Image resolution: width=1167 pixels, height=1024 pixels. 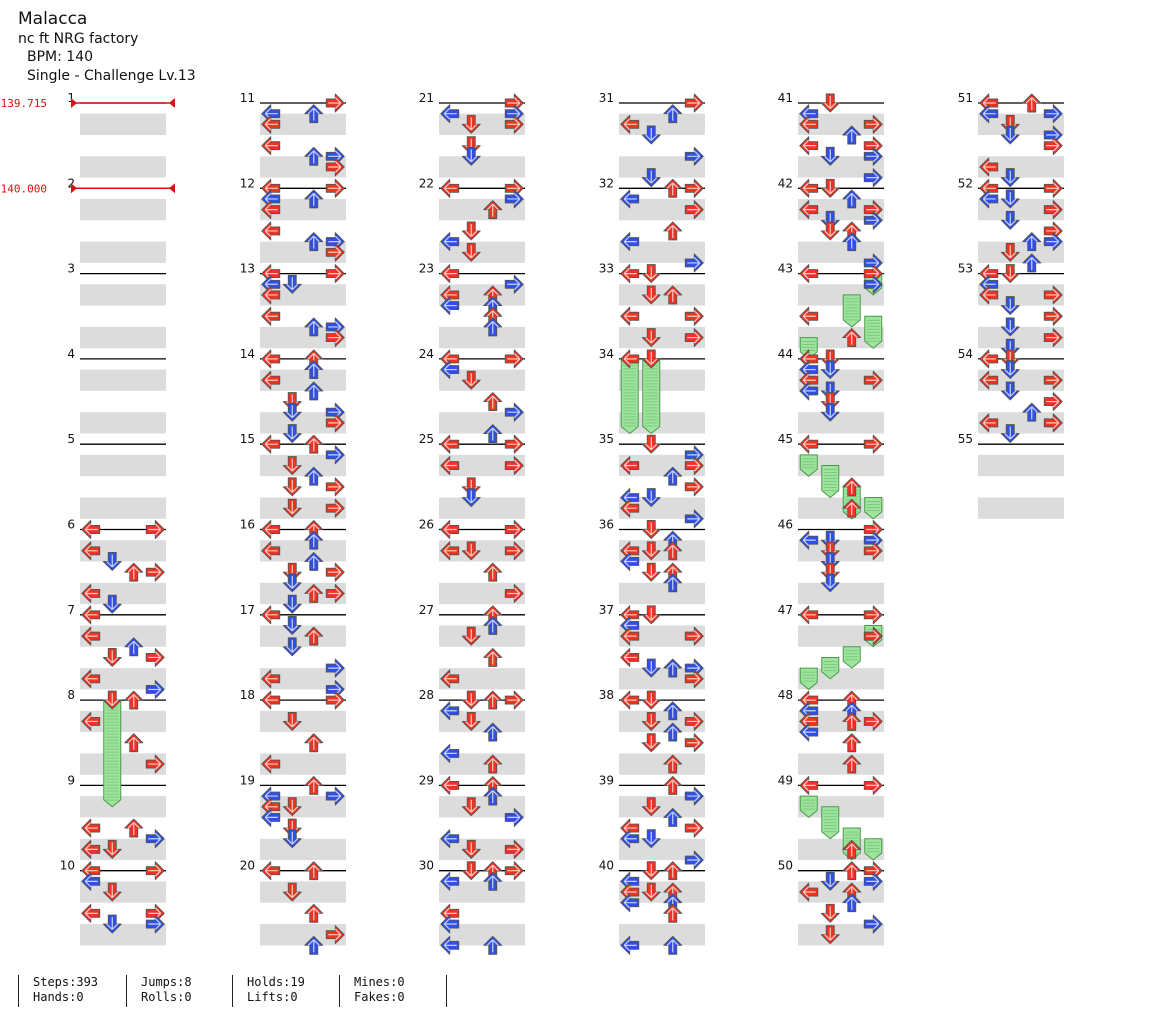 What do you see at coordinates (830, 482) in the screenshot?
I see `hold-note` at bounding box center [830, 482].